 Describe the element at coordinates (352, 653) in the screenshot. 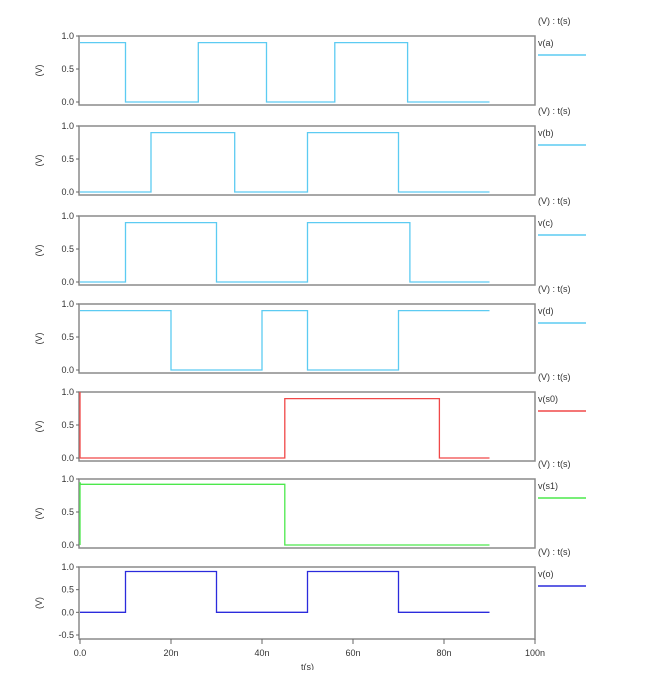

I see `x-tick-label: 60n` at that location.